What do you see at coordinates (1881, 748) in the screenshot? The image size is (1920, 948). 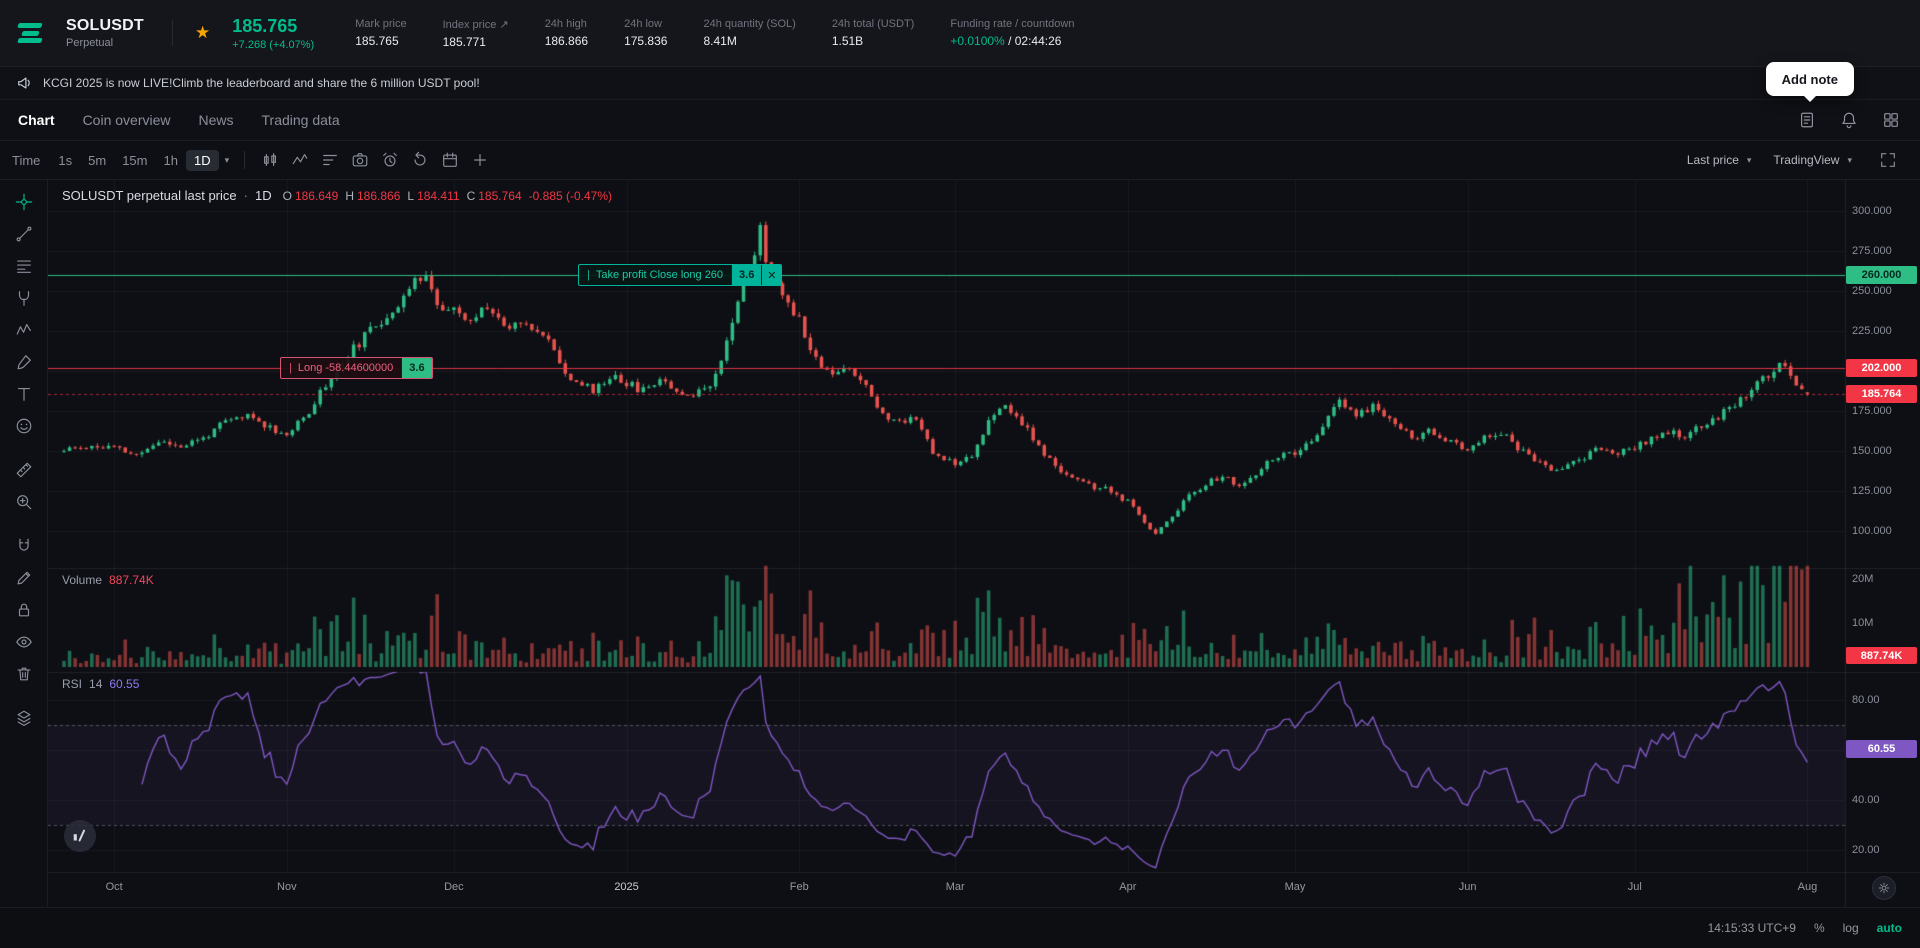 I see `rsi-badge: 60.55` at bounding box center [1881, 748].